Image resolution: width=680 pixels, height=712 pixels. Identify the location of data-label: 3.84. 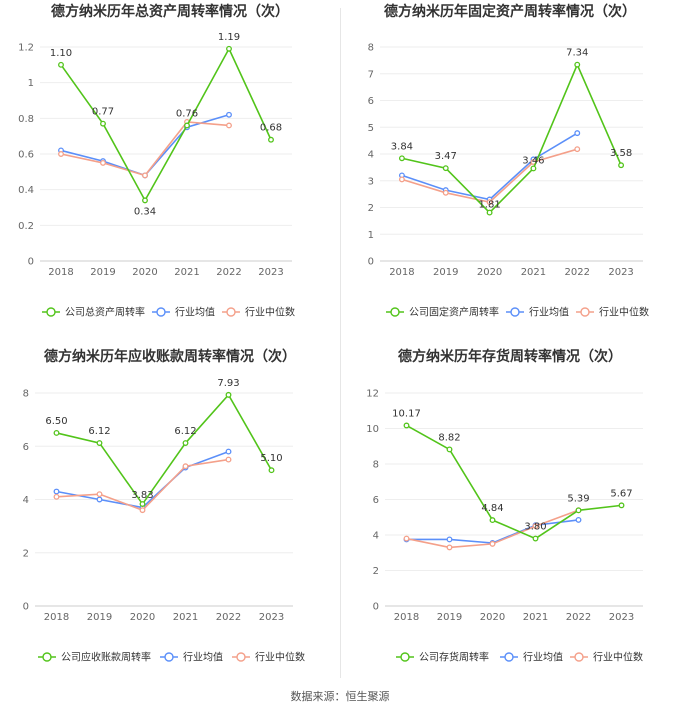
(402, 146).